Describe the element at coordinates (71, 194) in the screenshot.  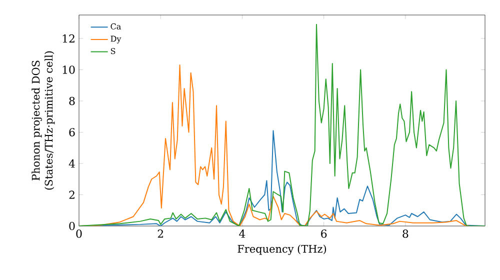
I see `y-tick-label: 2` at that location.